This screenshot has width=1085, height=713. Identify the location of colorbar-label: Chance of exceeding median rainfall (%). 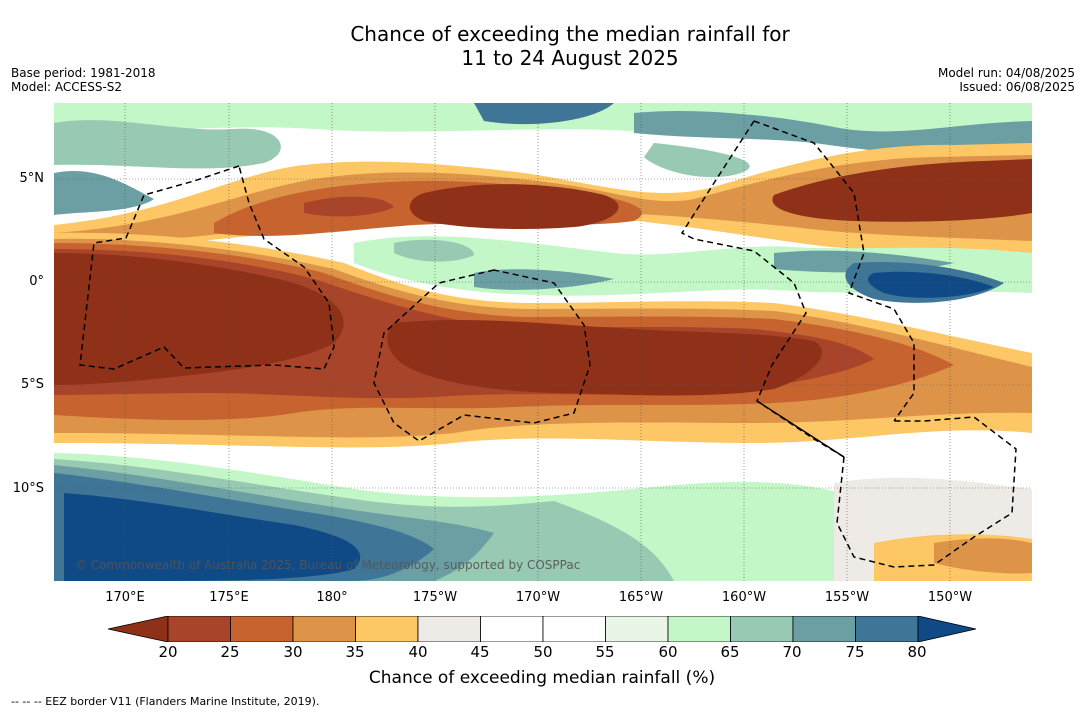
(542, 678).